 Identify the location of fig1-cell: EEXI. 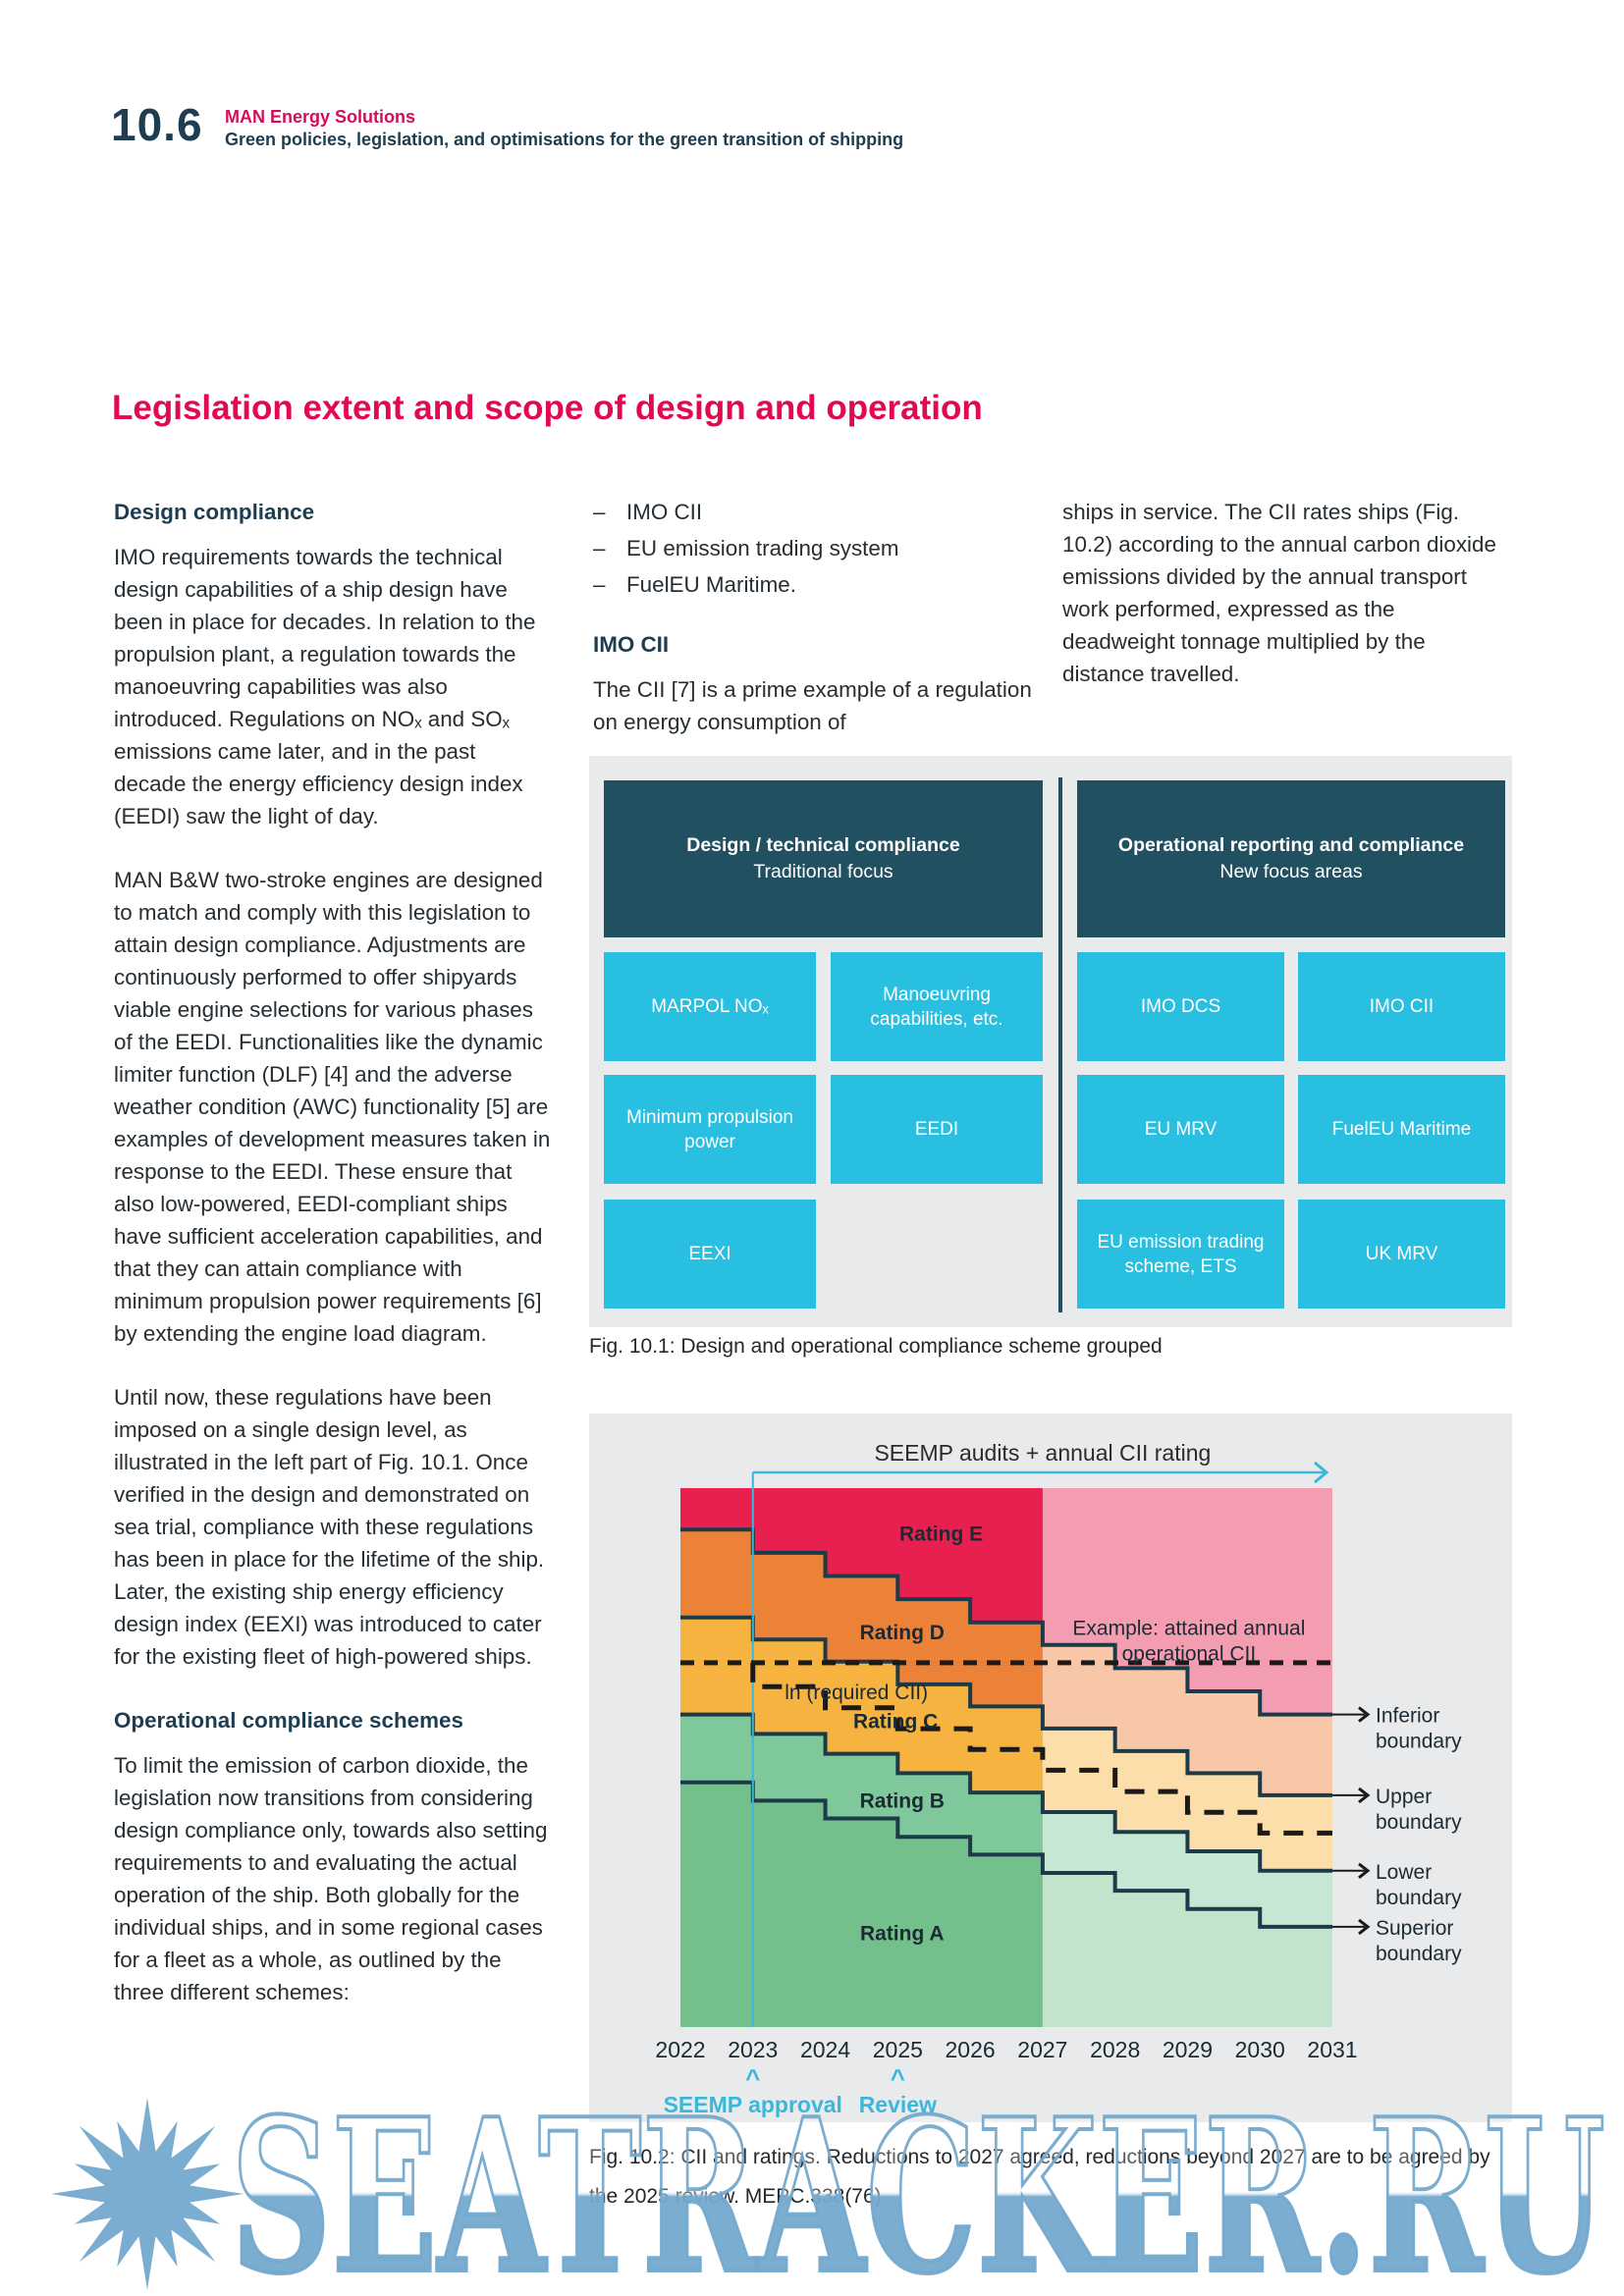
(710, 1254).